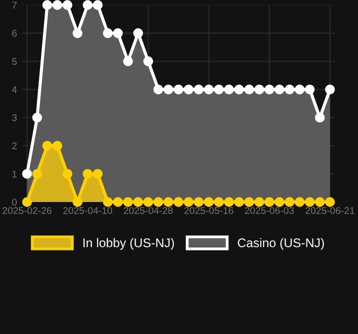 Image resolution: width=358 pixels, height=334 pixels. Describe the element at coordinates (14, 174) in the screenshot. I see `y-tick-label: 1` at that location.